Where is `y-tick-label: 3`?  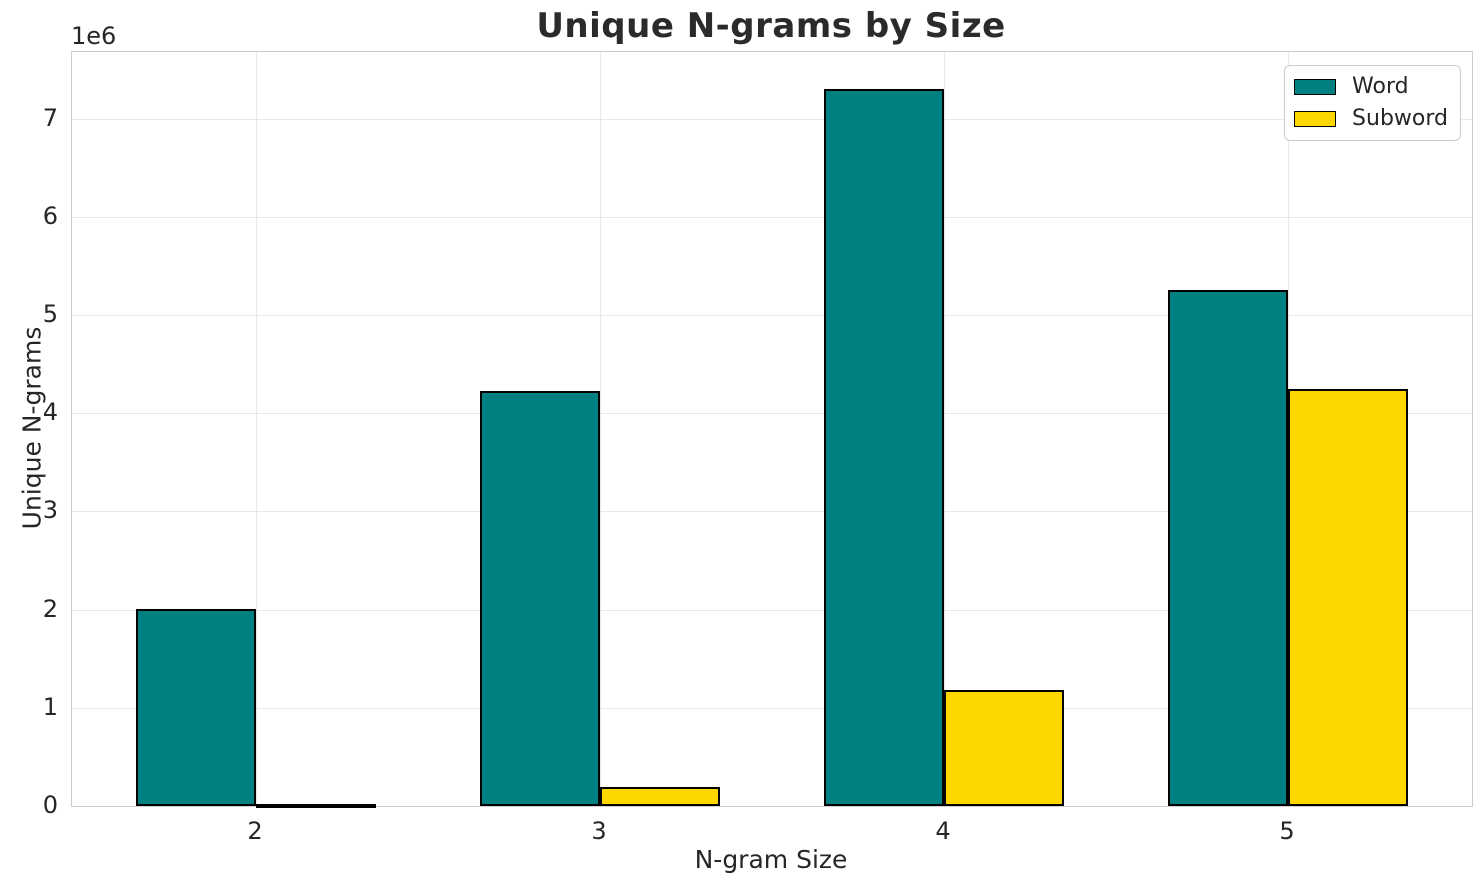
y-tick-label: 3 is located at coordinates (50, 510).